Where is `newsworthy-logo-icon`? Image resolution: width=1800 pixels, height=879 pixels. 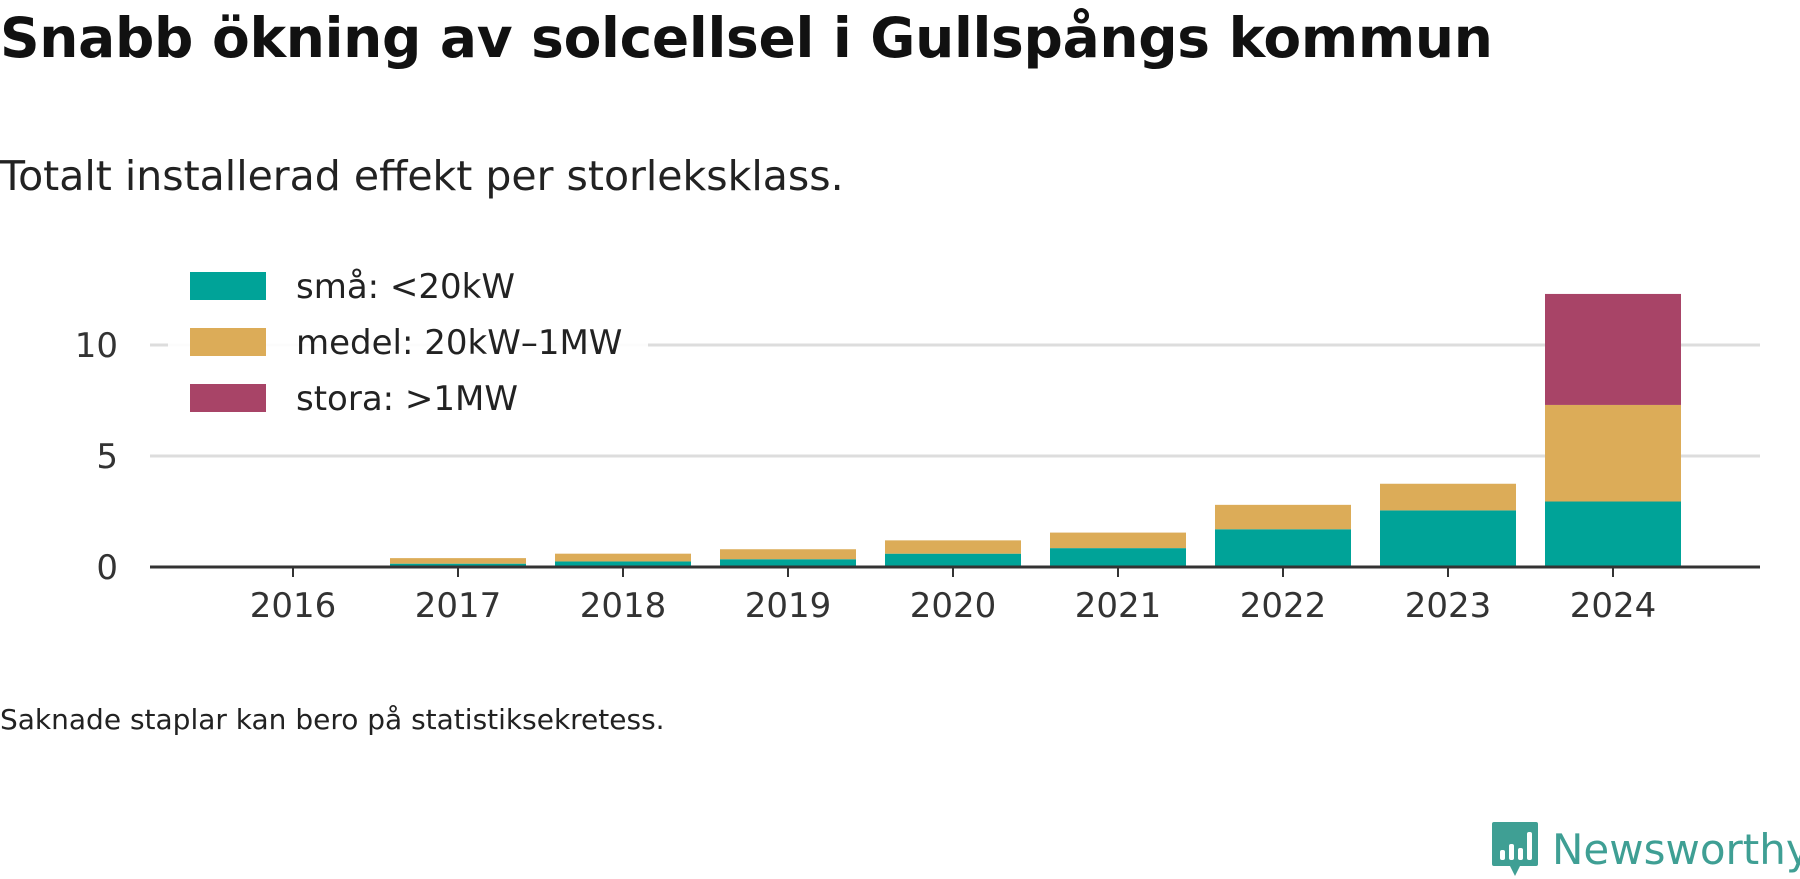
newsworthy-logo-icon is located at coordinates (1515, 849).